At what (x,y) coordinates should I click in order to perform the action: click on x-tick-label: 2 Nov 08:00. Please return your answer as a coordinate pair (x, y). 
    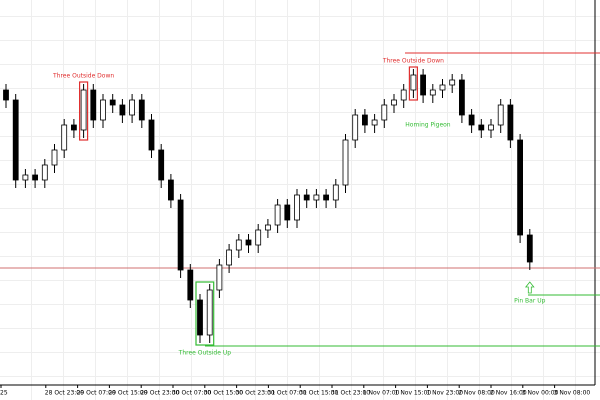
    Looking at the image, I should click on (476, 393).